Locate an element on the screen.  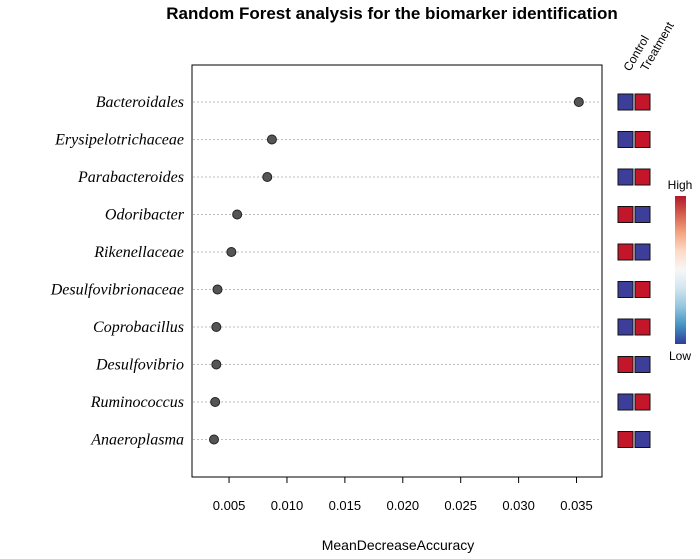
x-tick-label: 0.005 is located at coordinates (229, 505).